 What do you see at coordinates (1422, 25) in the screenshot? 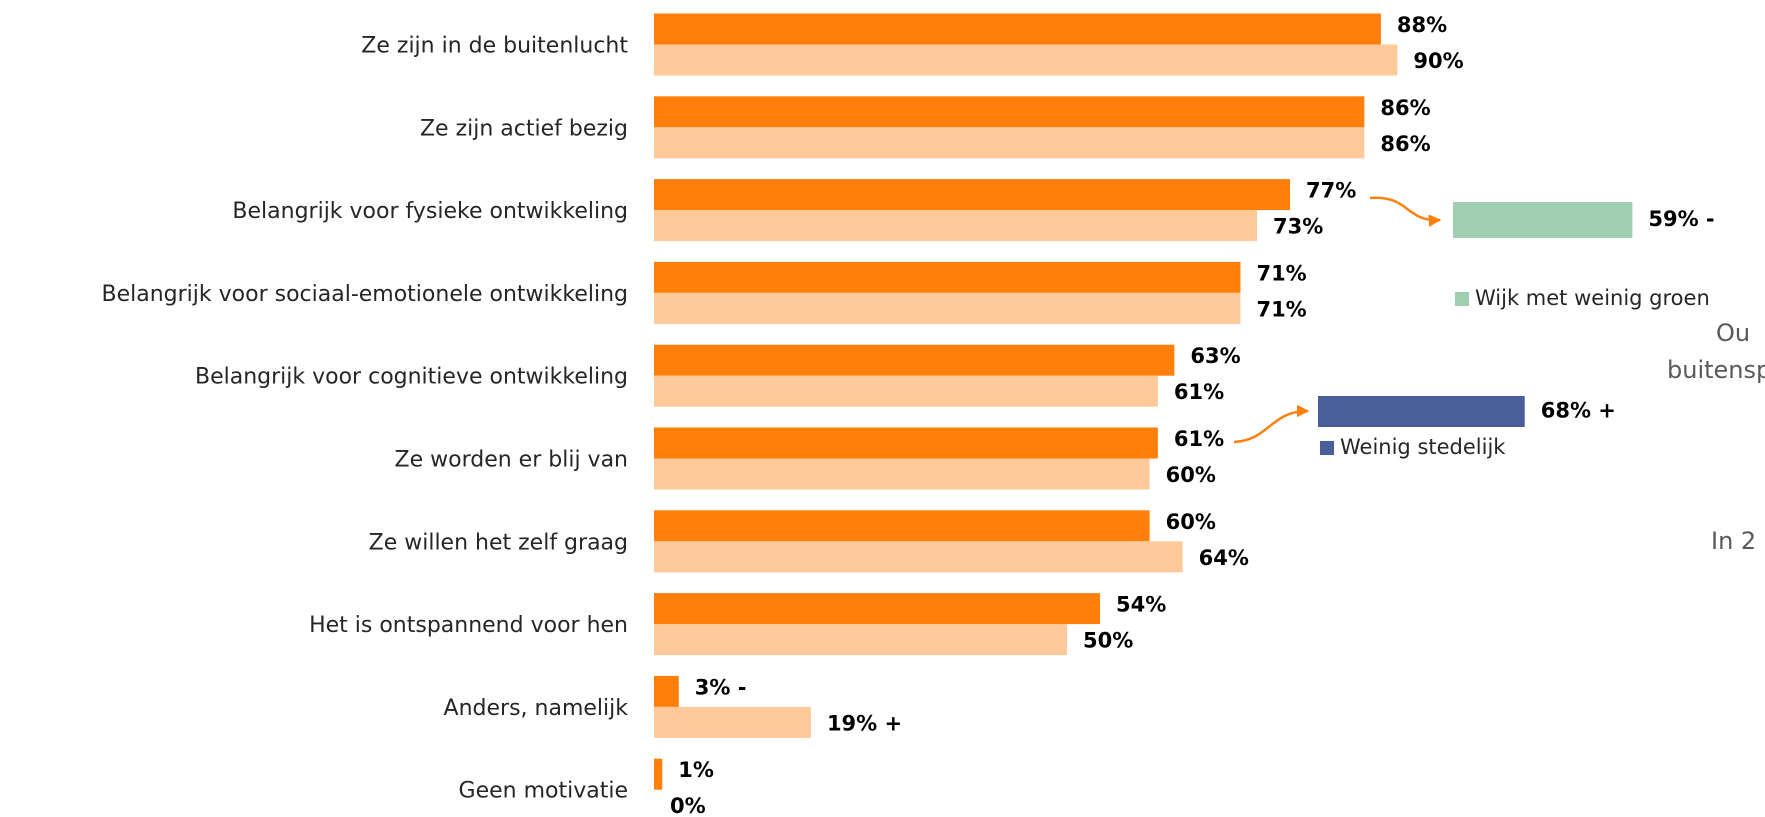
I see `value-label: 88%` at bounding box center [1422, 25].